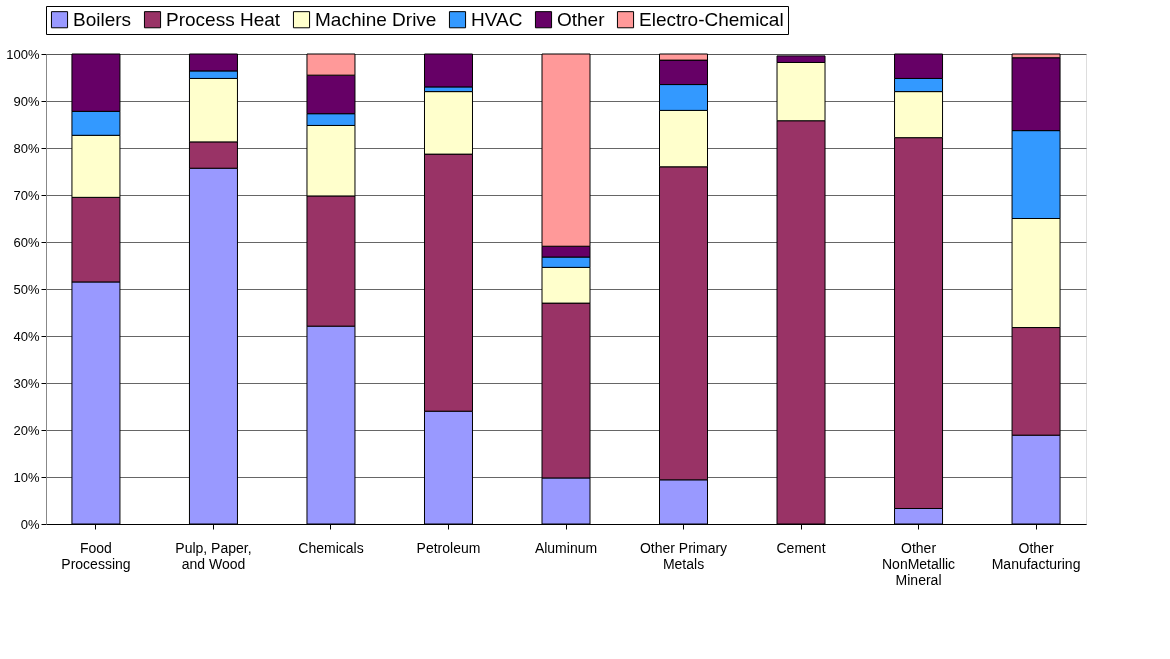 The width and height of the screenshot is (1170, 659). I want to click on y-tick-label: 70%, so click(26, 195).